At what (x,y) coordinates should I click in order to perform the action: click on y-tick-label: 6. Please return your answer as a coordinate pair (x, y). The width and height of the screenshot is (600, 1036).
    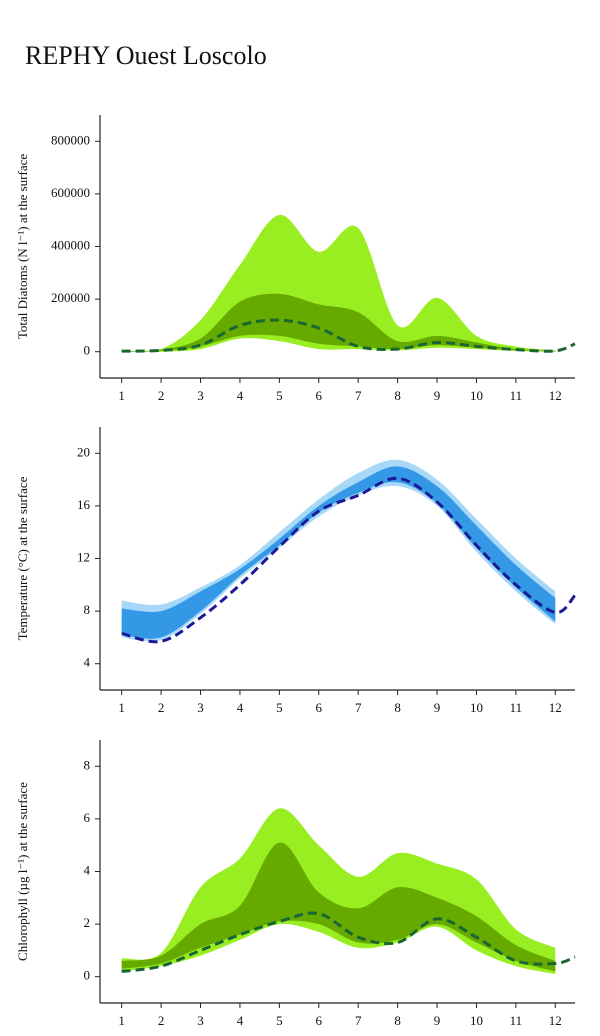
    Looking at the image, I should click on (87, 817).